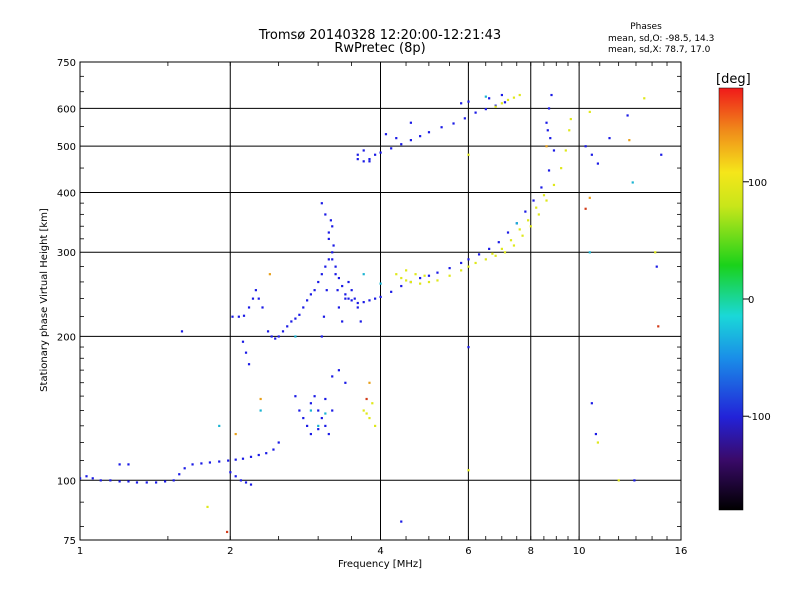 The height and width of the screenshot is (600, 800). What do you see at coordinates (579, 551) in the screenshot?
I see `x-tick-label: 10` at bounding box center [579, 551].